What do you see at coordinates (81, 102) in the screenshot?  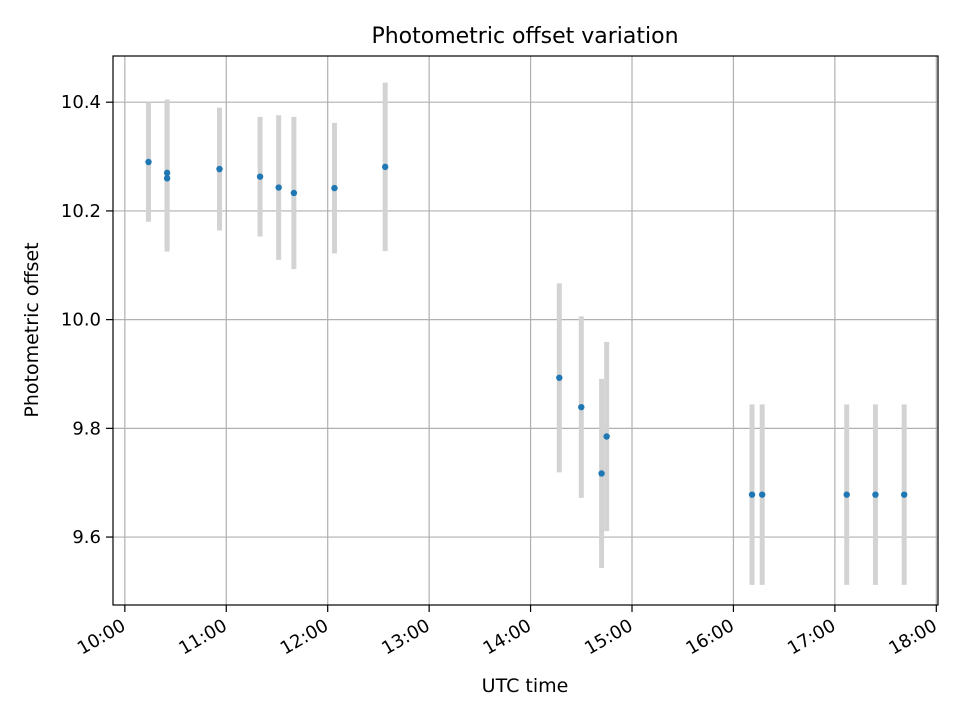 I see `y-tick-label: 10.4` at bounding box center [81, 102].